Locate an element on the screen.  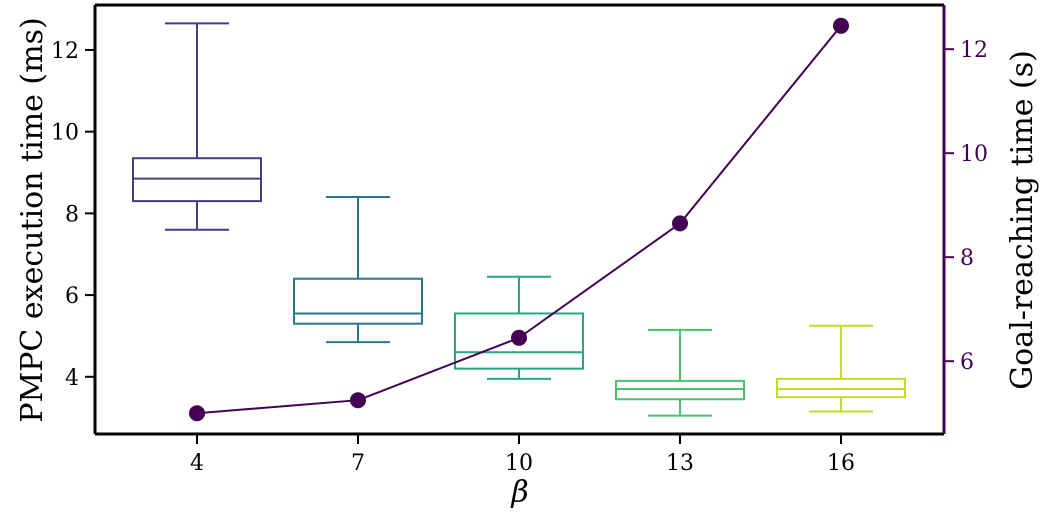
y-right-tick-label-12: 12 is located at coordinates (974, 50).